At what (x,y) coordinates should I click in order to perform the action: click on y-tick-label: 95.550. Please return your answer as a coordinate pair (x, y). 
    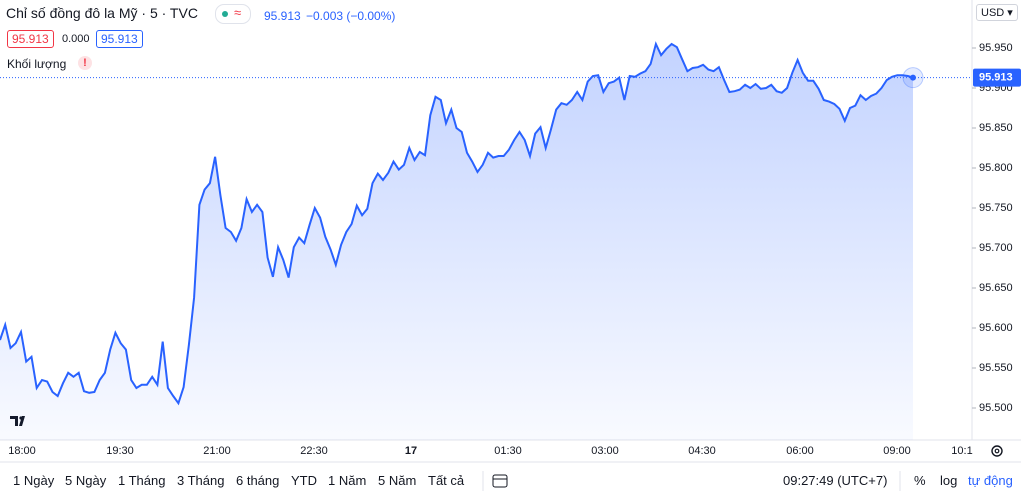
    Looking at the image, I should click on (996, 368).